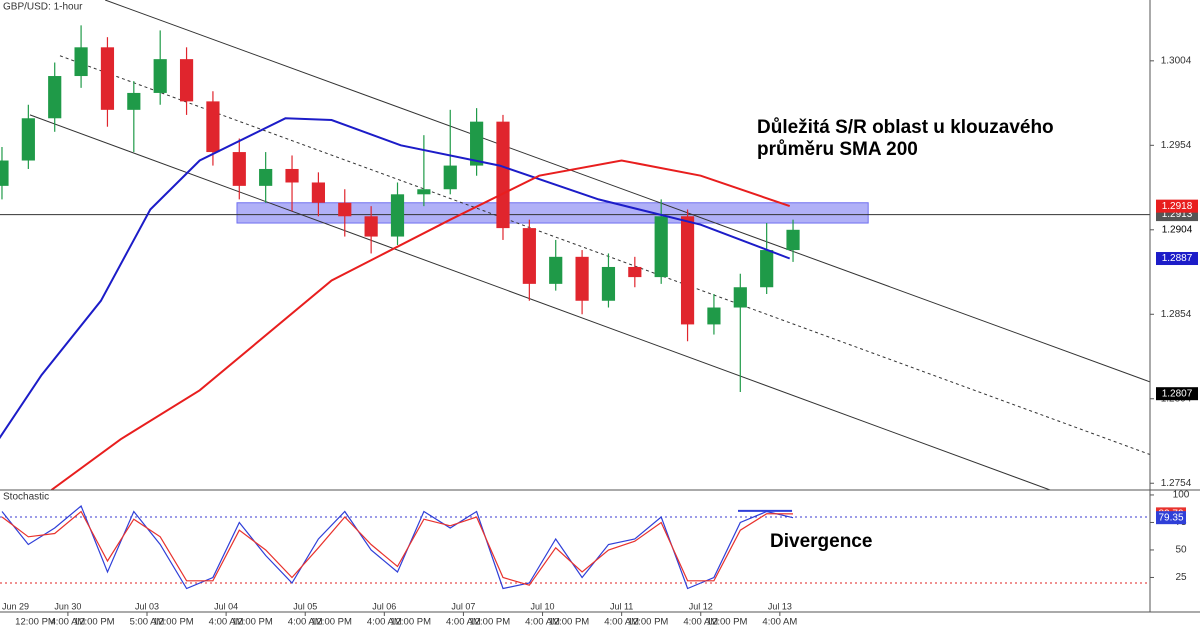  Describe the element at coordinates (1181, 495) in the screenshot. I see `y-tick-label: 100` at that location.